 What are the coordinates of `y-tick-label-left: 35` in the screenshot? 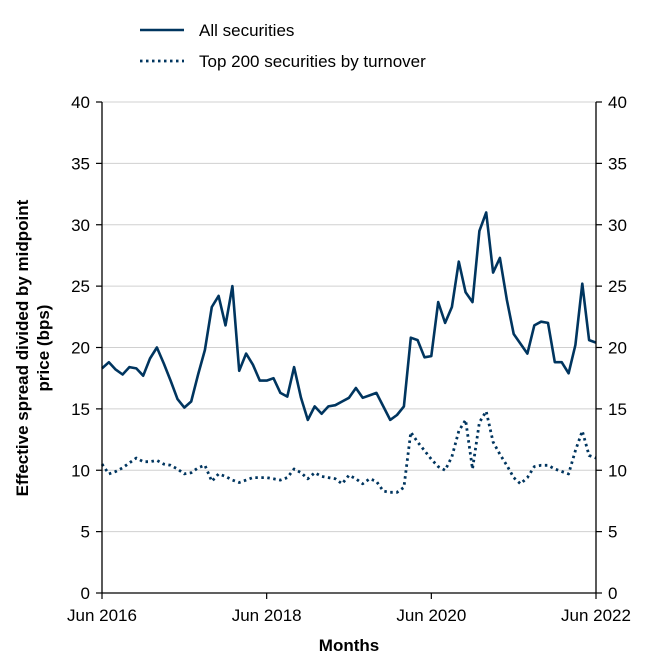 It's located at (80, 163).